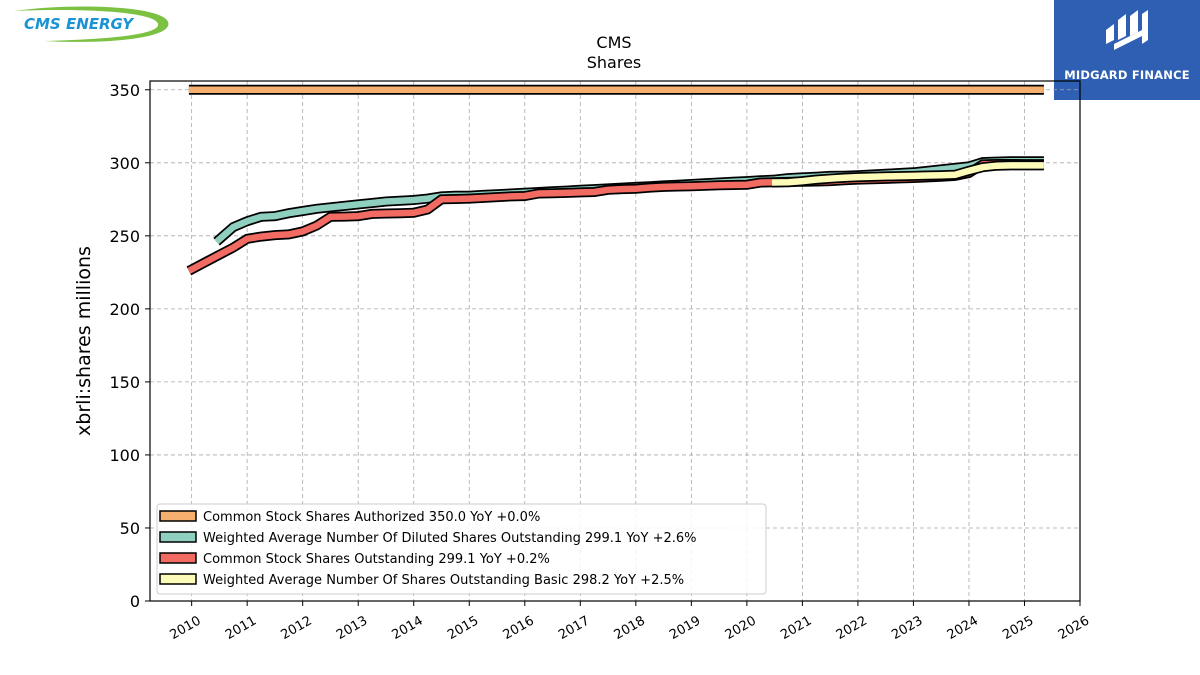 This screenshot has width=1200, height=675. I want to click on y-tick-label: 250, so click(124, 236).